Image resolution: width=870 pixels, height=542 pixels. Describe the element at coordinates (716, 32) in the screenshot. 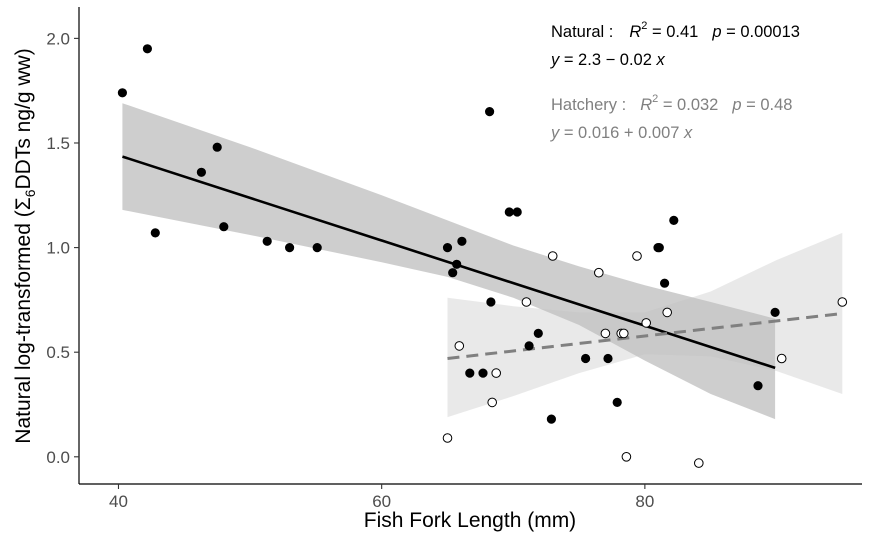

I see `natural-p-symbol: p` at that location.